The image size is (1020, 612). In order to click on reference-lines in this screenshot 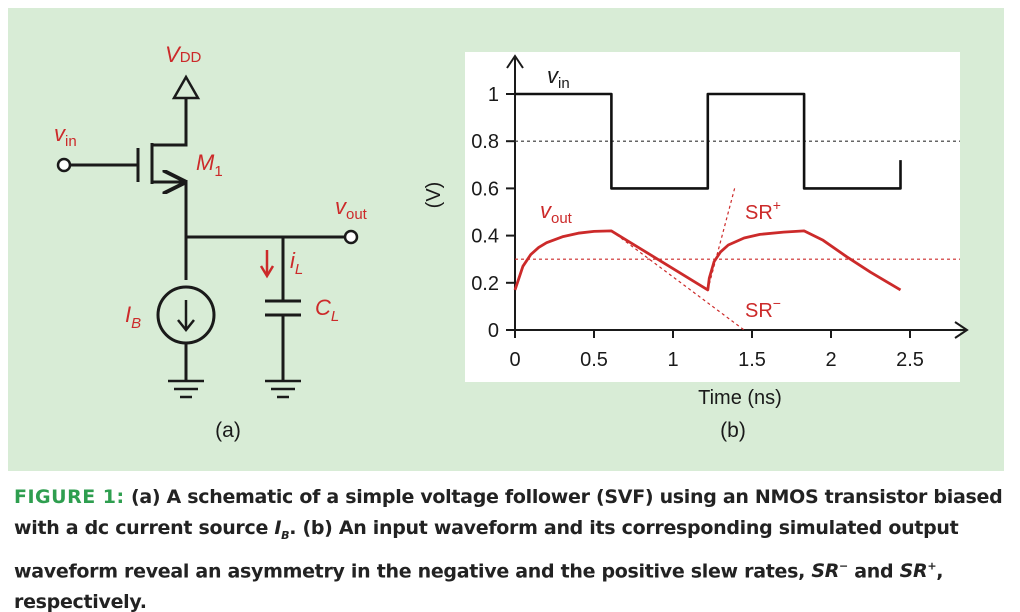, I will do `click(737, 235)`.